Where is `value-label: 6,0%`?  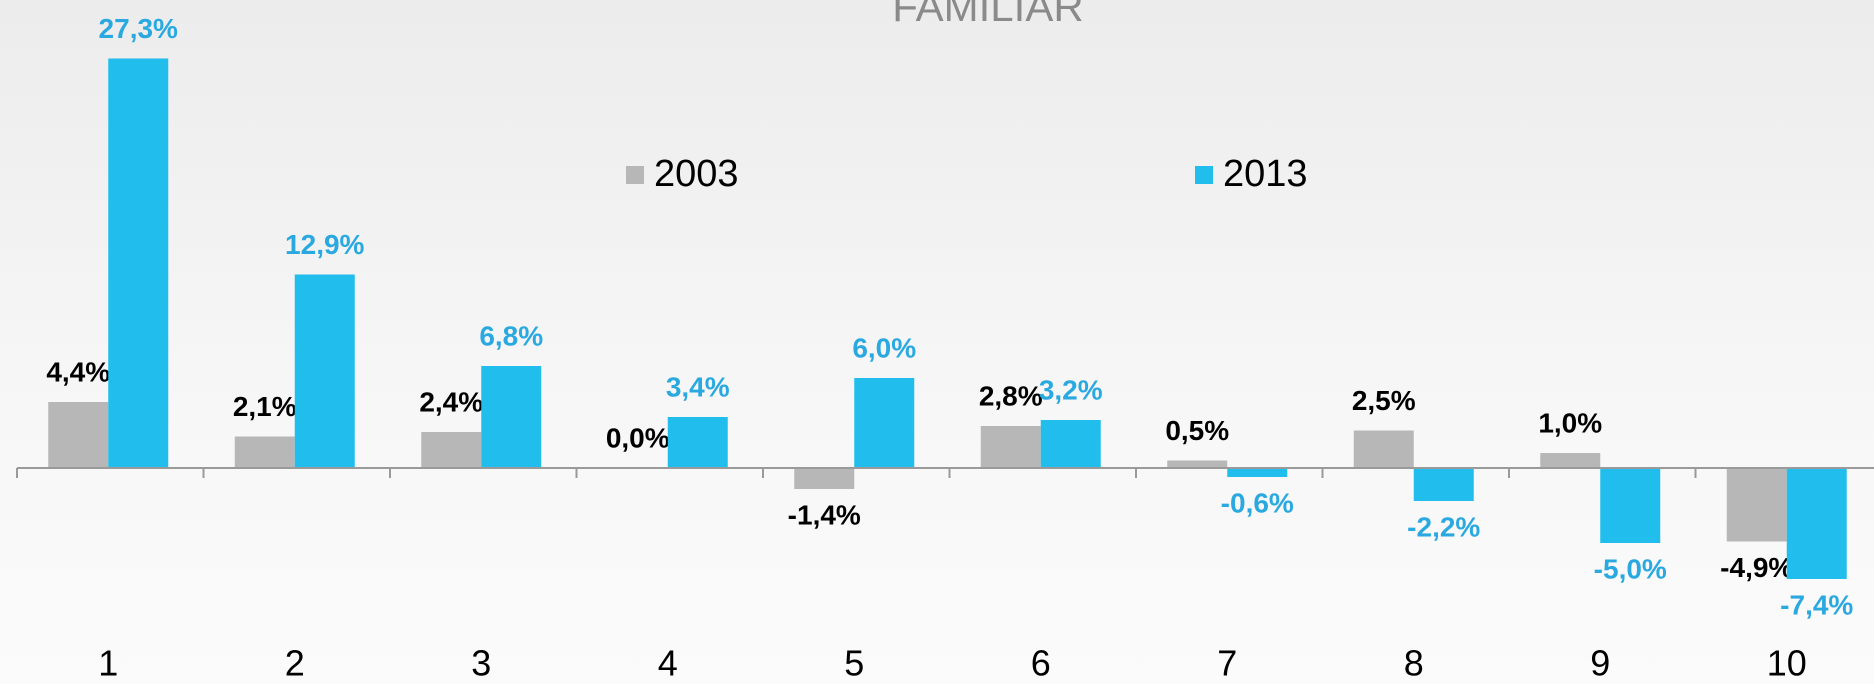 value-label: 6,0% is located at coordinates (884, 347).